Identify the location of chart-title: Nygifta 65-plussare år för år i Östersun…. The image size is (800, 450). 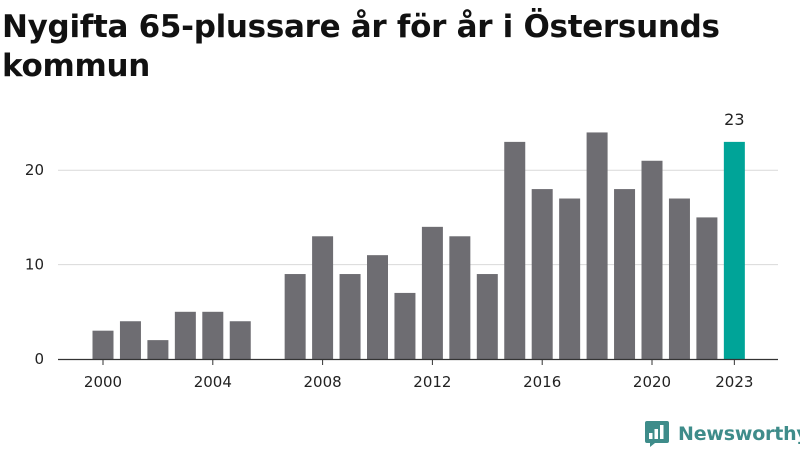
(361, 46).